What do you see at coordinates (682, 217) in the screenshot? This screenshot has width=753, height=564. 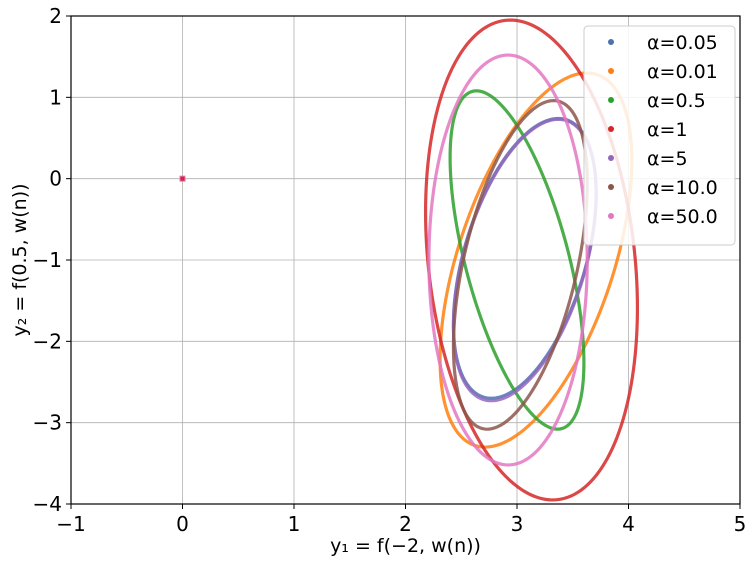 I see `legend-label: α=50.0` at bounding box center [682, 217].